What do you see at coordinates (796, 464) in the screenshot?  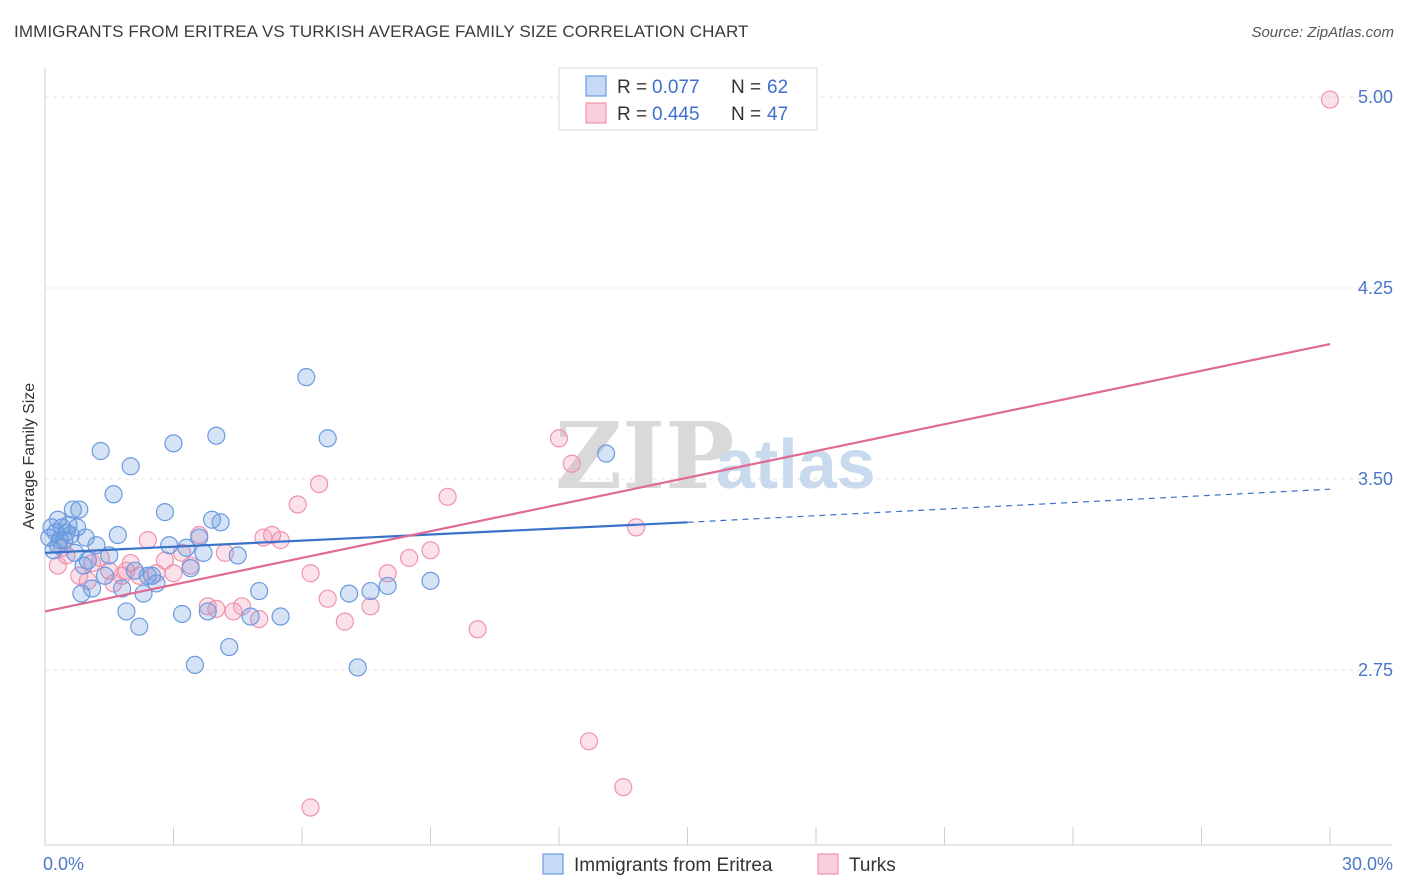 I see `watermark-atlas: atlas` at bounding box center [796, 464].